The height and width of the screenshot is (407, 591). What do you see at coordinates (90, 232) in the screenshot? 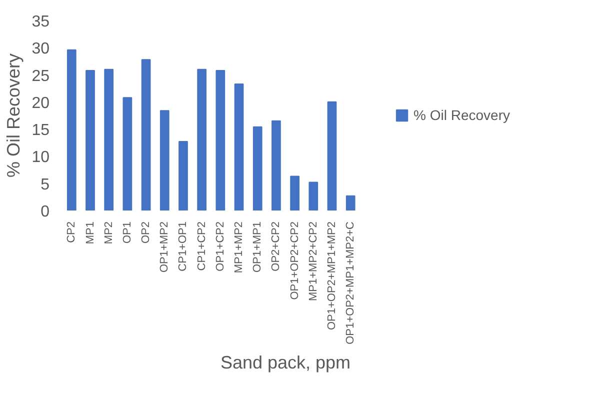
I see `x-tick-label: MP1` at bounding box center [90, 232].